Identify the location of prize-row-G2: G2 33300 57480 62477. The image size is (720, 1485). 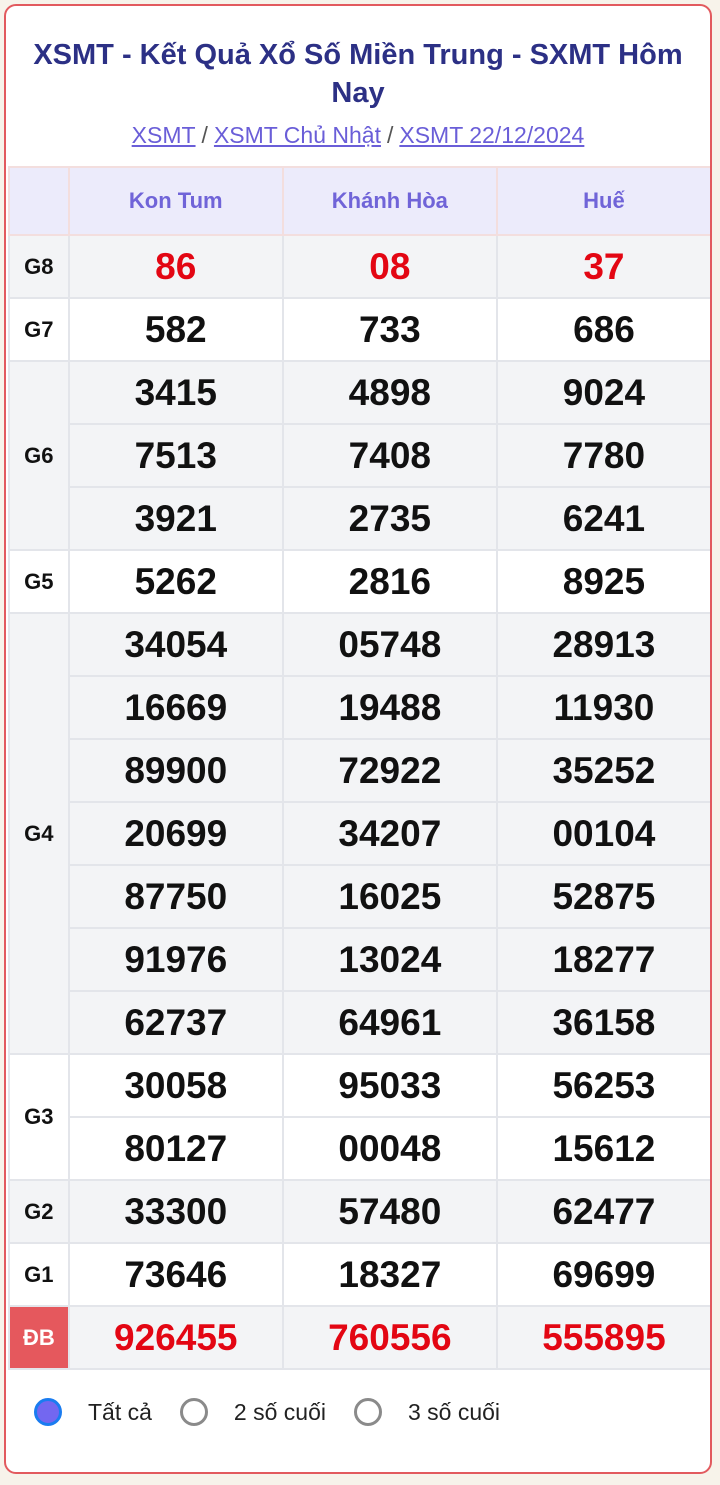
(359, 1211).